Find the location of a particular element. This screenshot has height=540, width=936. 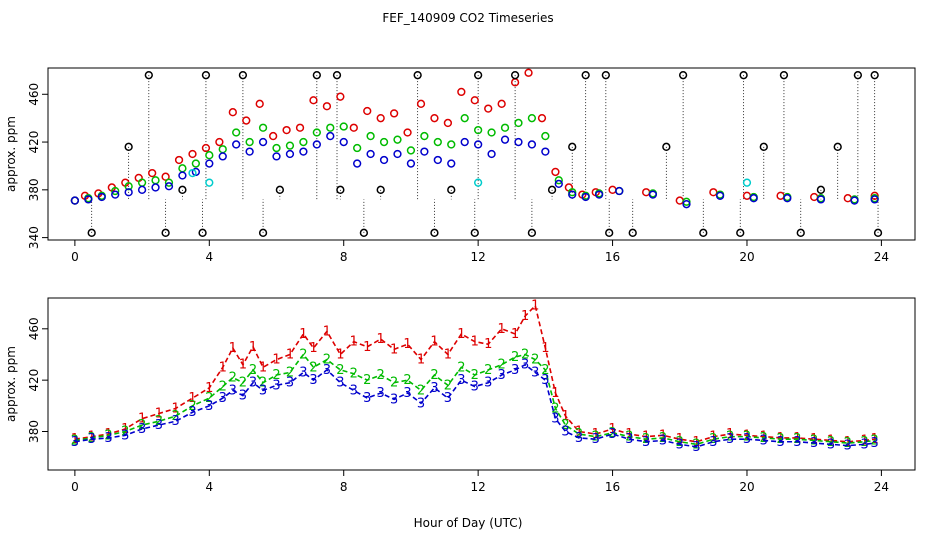

series-s2 is located at coordinates (474, 160).